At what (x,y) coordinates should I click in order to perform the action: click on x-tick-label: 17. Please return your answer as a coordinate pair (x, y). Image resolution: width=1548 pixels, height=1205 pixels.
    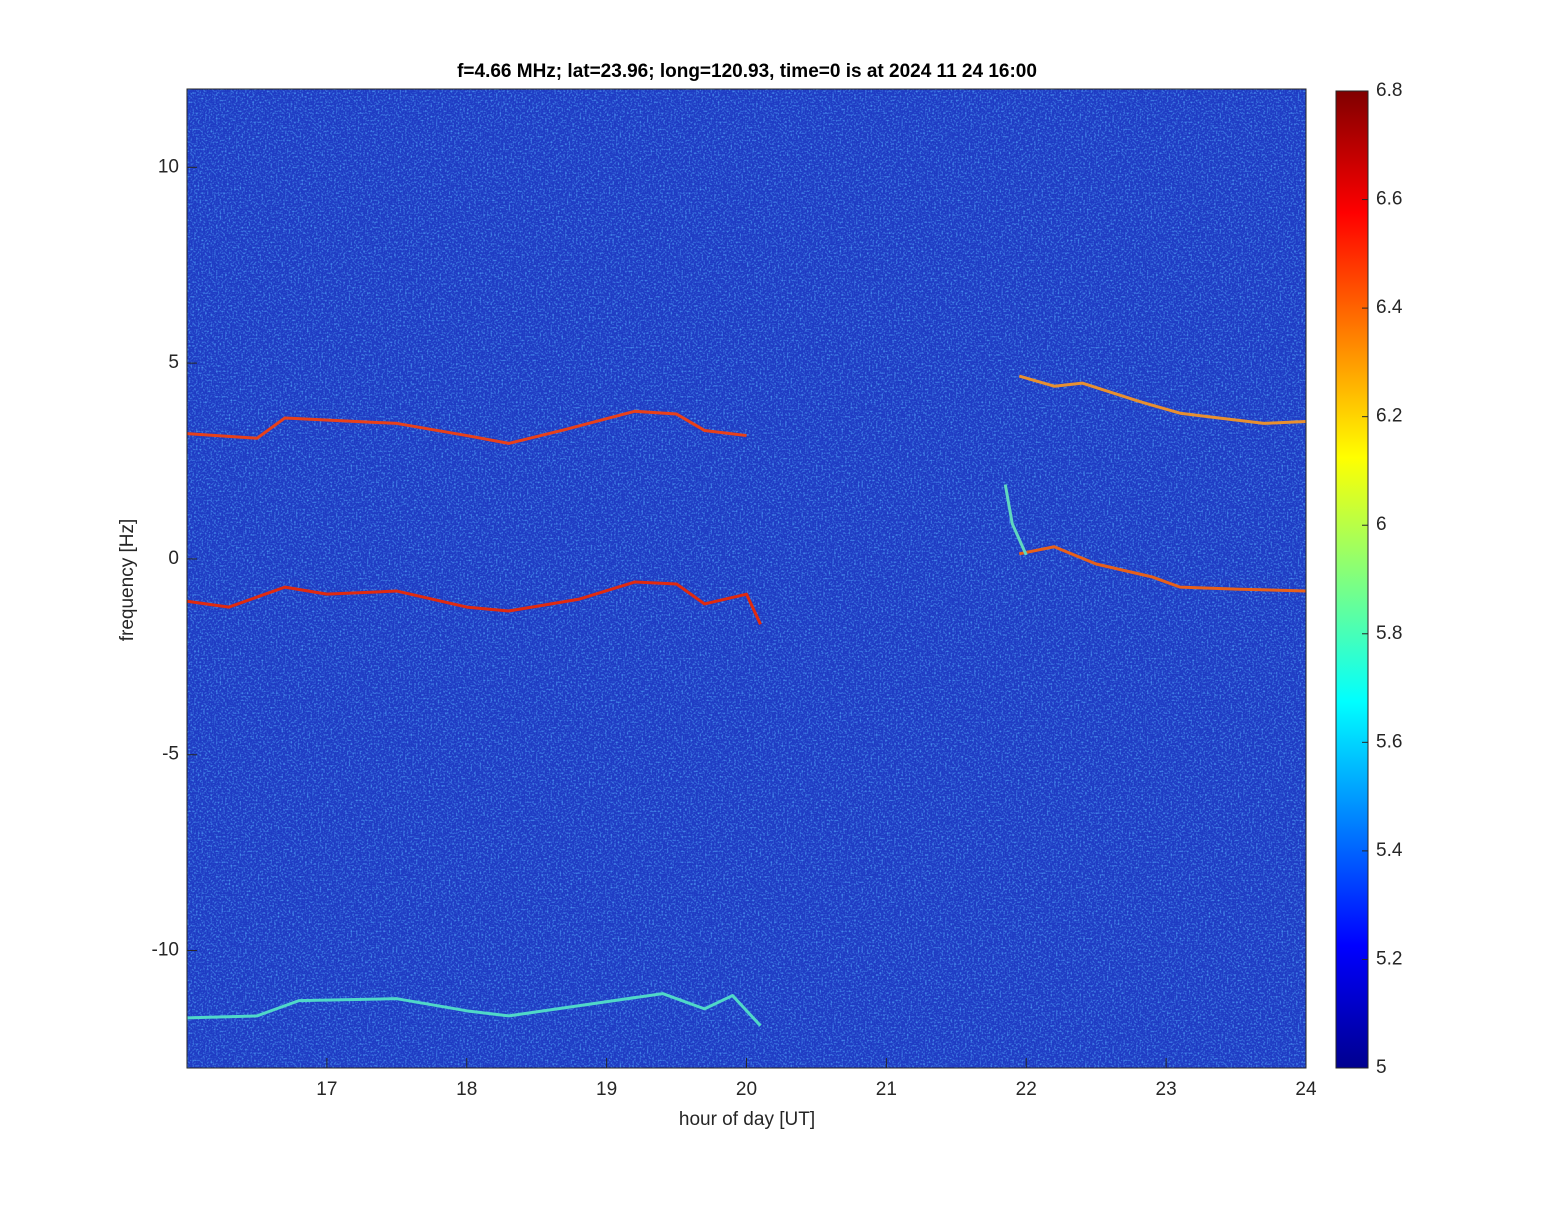
    Looking at the image, I should click on (326, 1089).